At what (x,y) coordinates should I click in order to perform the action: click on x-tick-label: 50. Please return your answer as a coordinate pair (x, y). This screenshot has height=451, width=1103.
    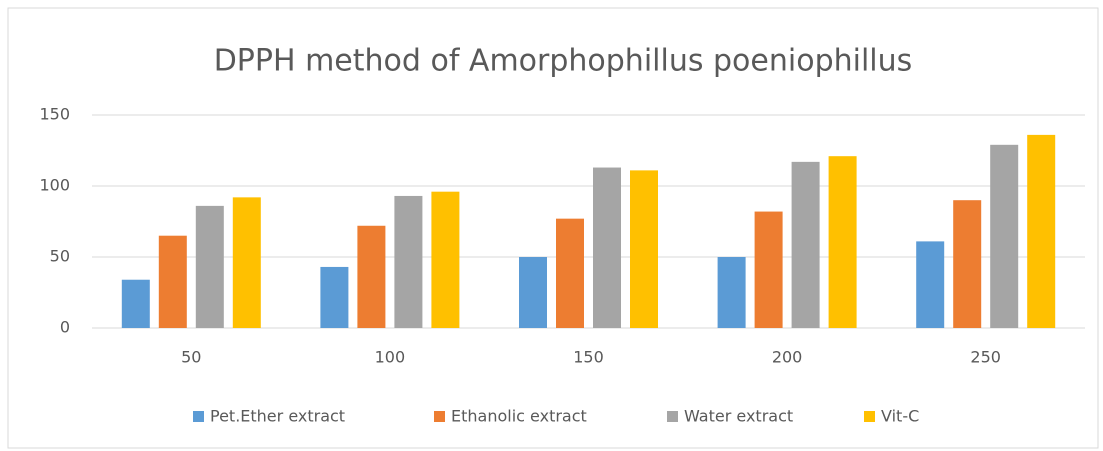
    Looking at the image, I should click on (191, 357).